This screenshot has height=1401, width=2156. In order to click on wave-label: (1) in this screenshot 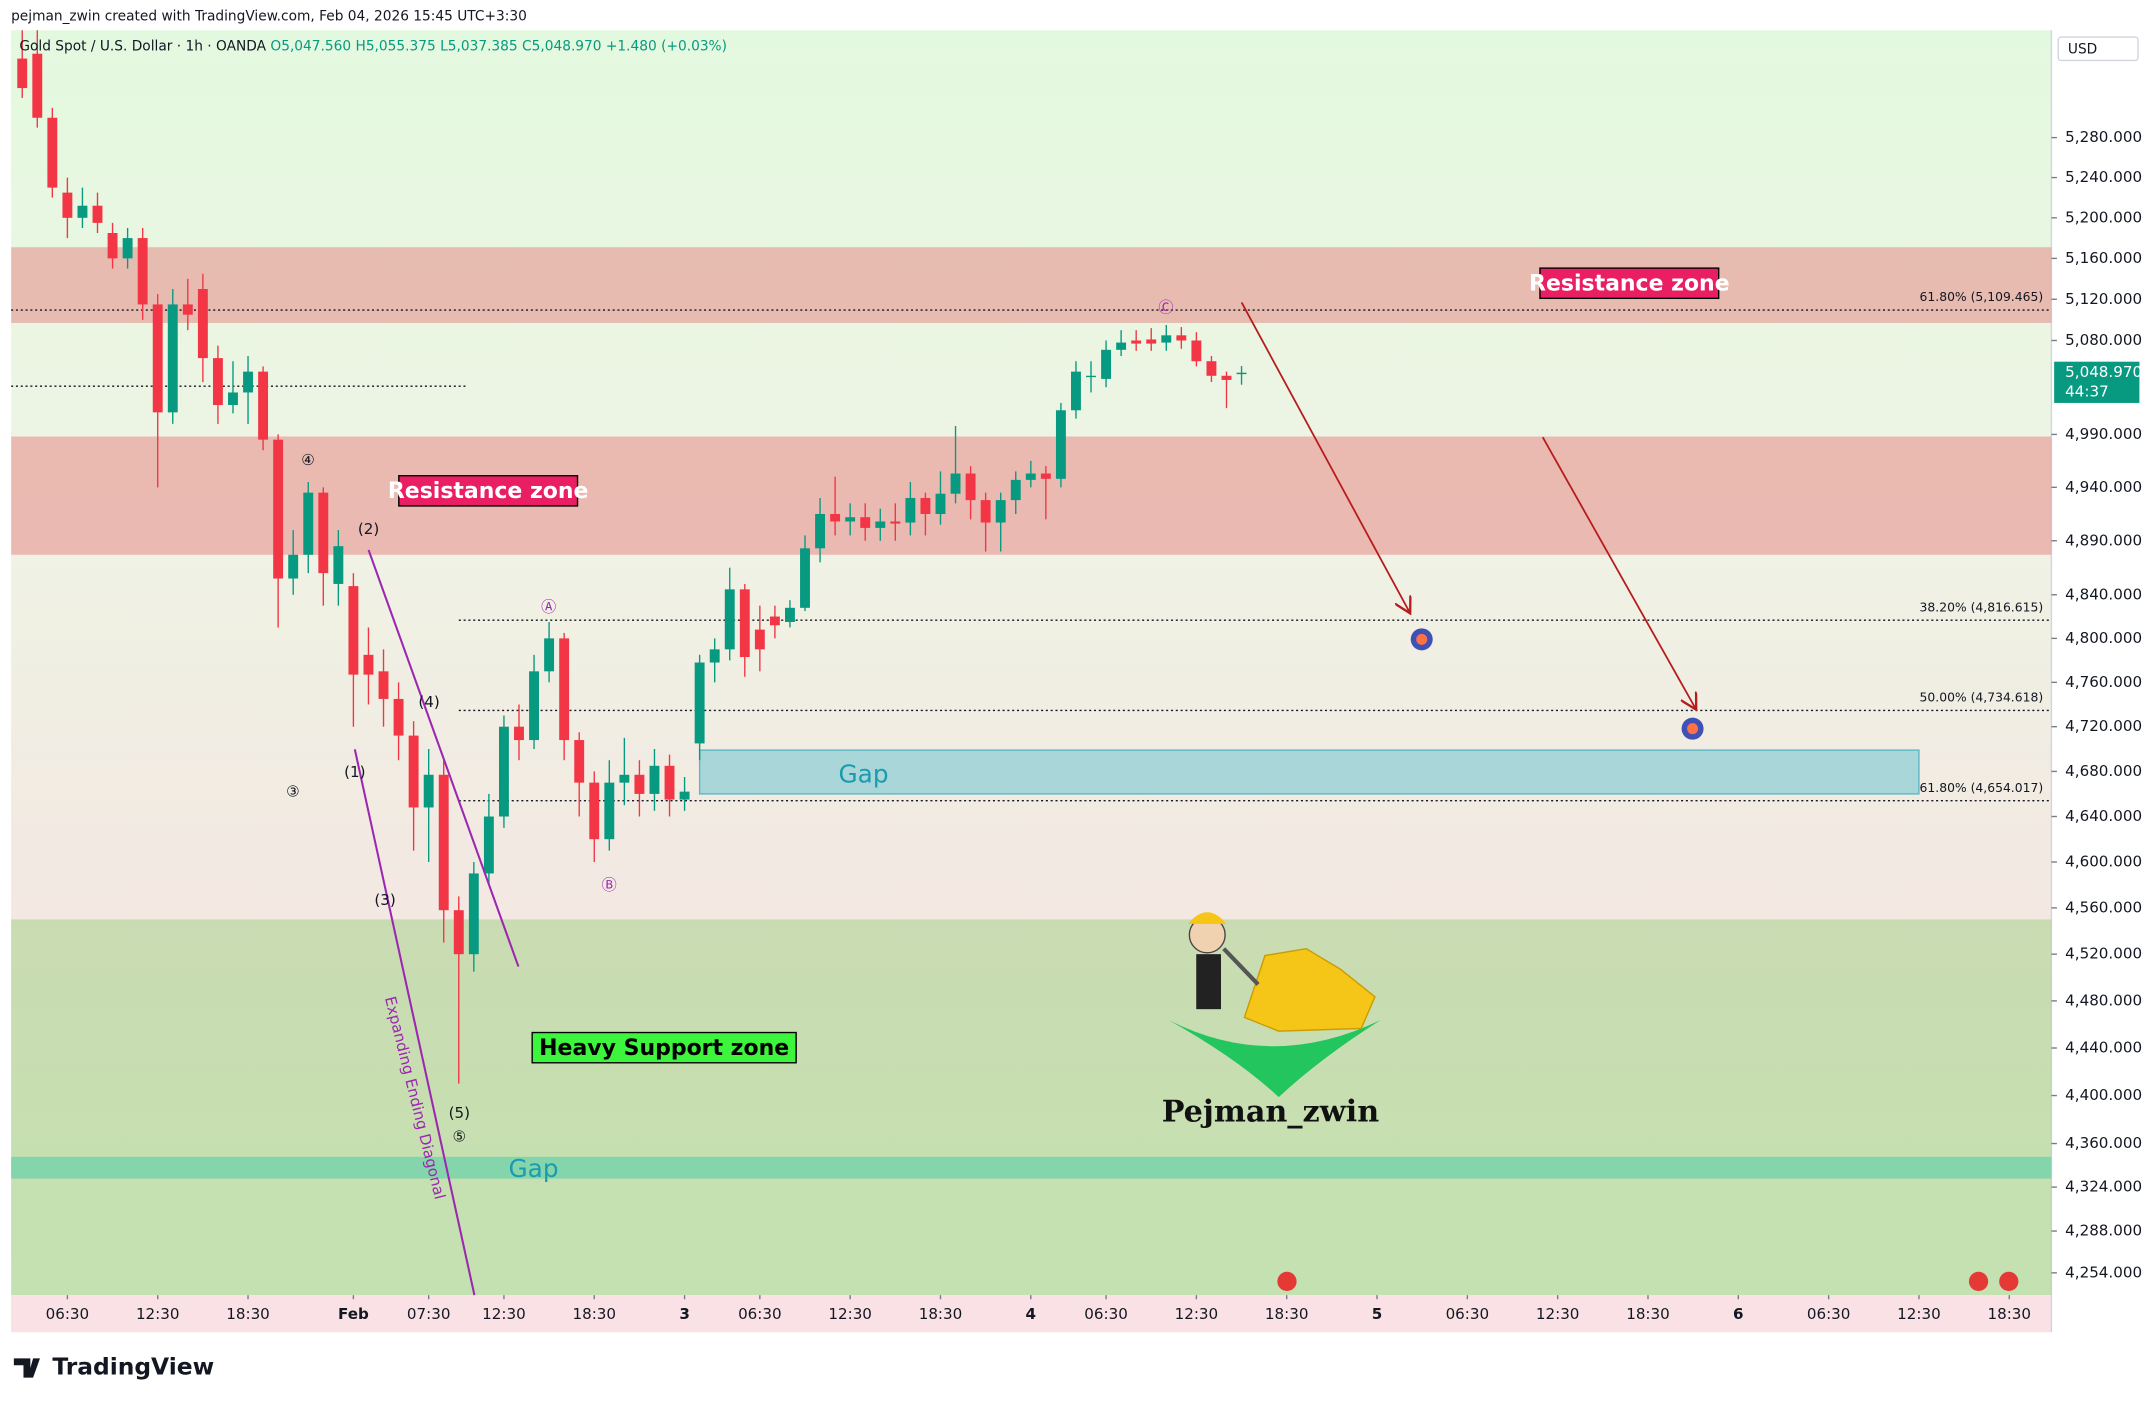, I will do `click(354, 772)`.